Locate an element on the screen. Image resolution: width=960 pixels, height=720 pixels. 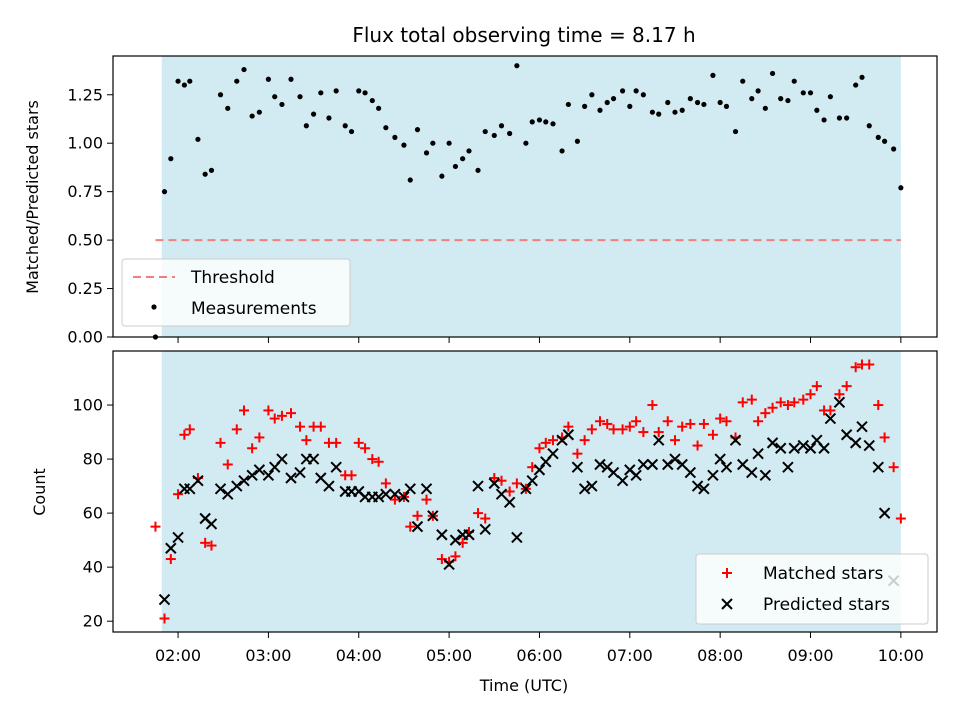
legend-matched-label: Matched stars is located at coordinates (823, 574).